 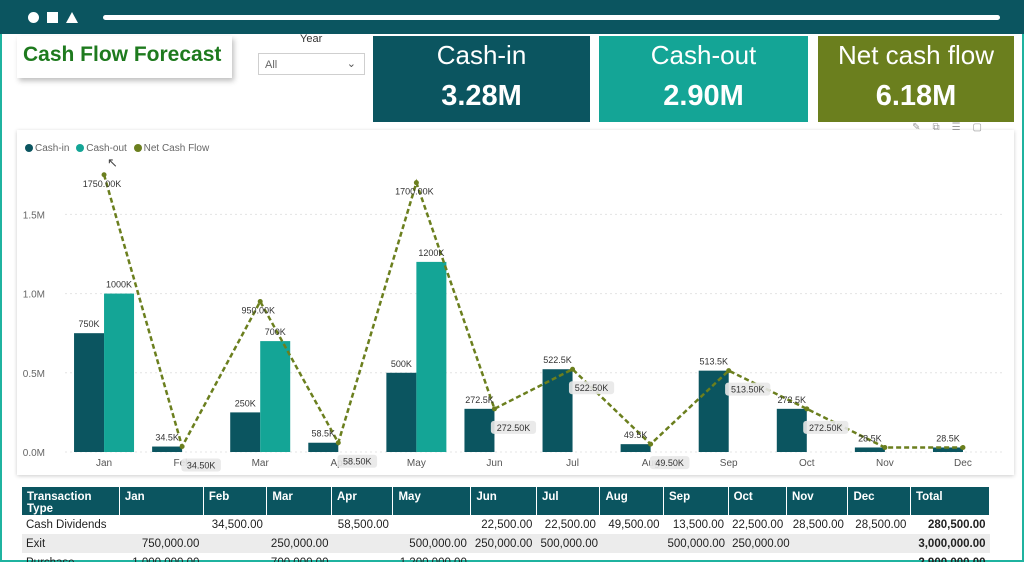 What do you see at coordinates (948, 438) in the screenshot?
I see `data-label-cash-in: 28.5K` at bounding box center [948, 438].